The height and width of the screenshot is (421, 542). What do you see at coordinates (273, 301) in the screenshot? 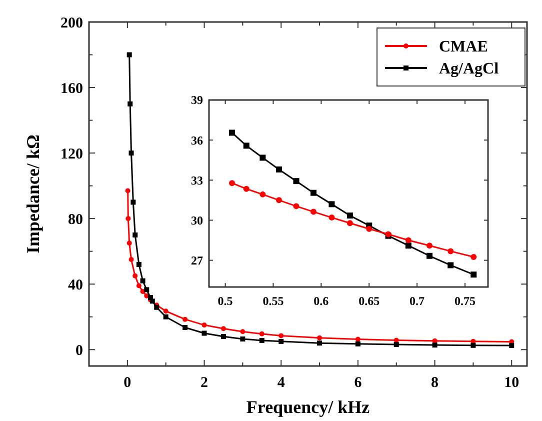
I see `x-tick-label: 0.55` at bounding box center [273, 301].